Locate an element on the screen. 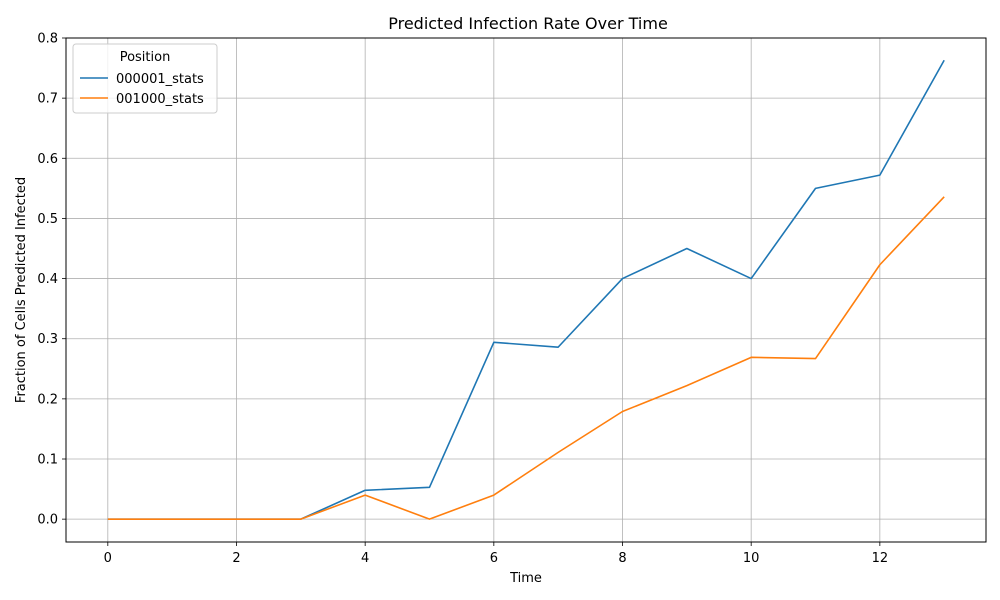 This screenshot has width=1000, height=600. legend-label-000001: 000001_stats is located at coordinates (160, 79).